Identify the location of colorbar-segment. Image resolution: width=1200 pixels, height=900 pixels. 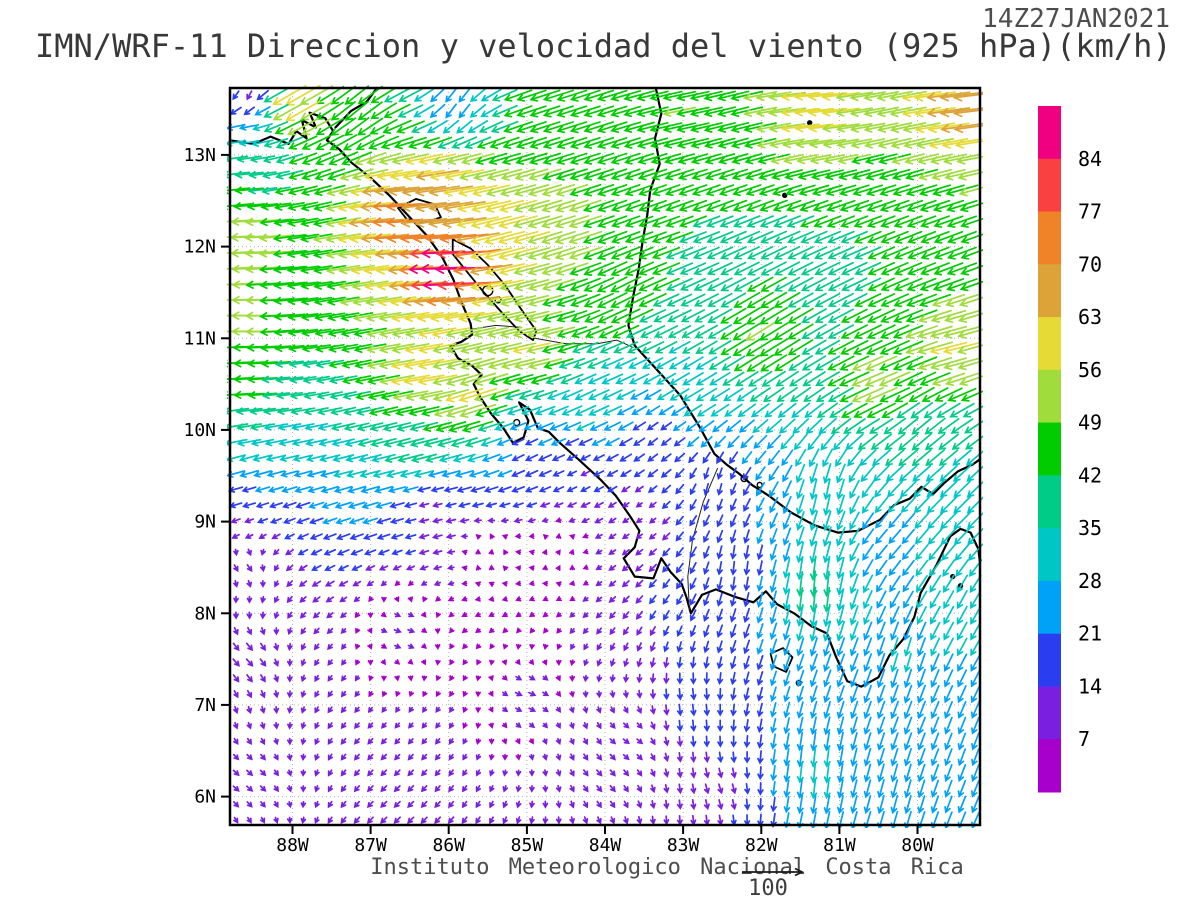
(1049, 713).